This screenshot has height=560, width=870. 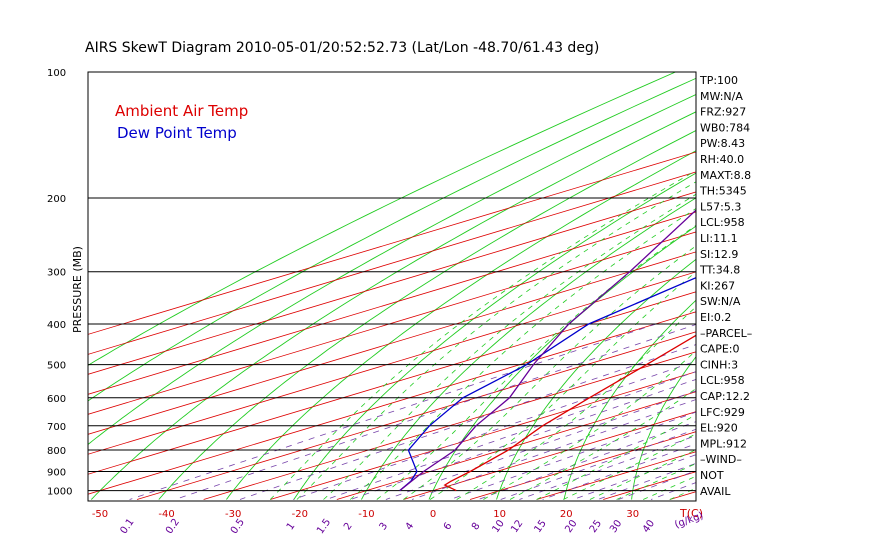 I want to click on stat-item: AVAIL, so click(x=715, y=491).